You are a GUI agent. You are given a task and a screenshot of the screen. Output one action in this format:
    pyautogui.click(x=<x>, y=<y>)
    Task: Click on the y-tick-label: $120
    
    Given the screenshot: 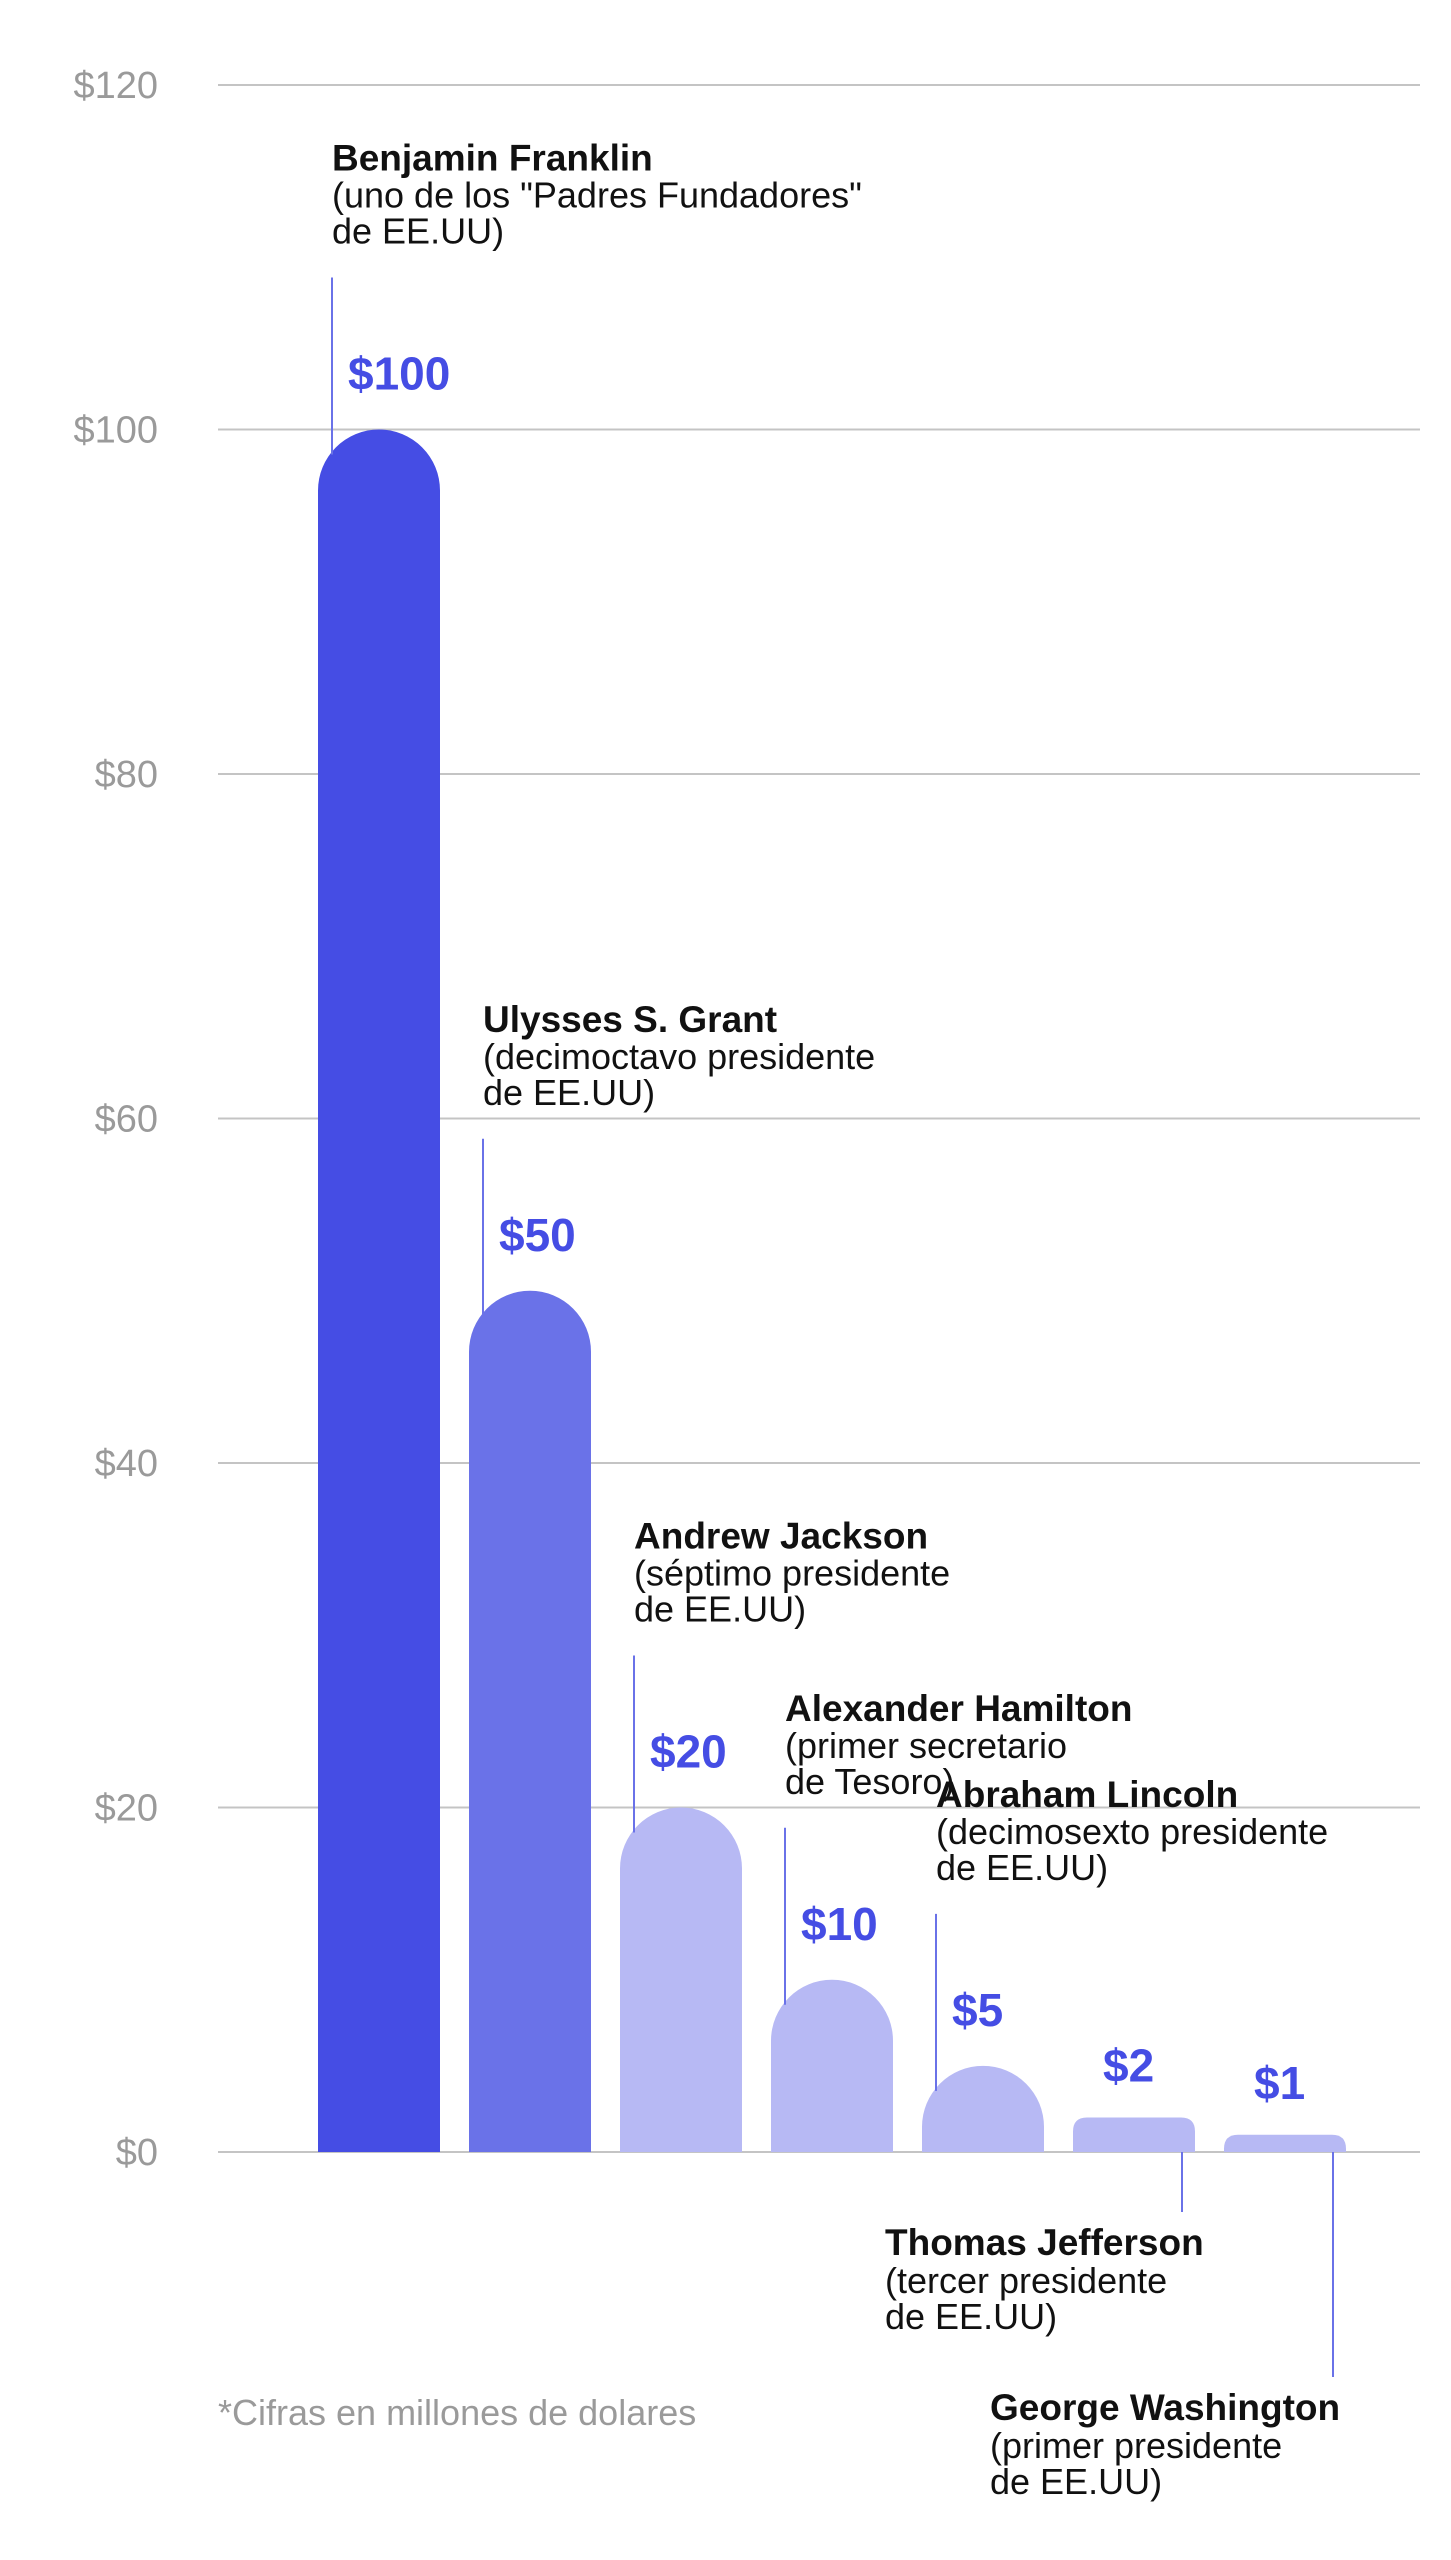 What is the action you would take?
    pyautogui.click(x=115, y=86)
    